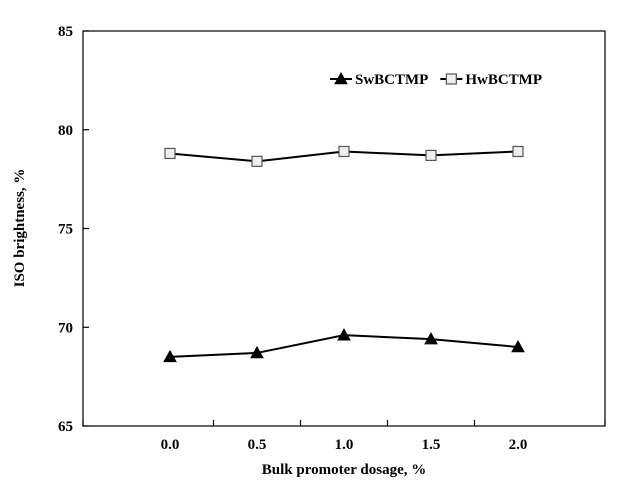 Image resolution: width=637 pixels, height=488 pixels. I want to click on y-tick-label: 65, so click(65, 427).